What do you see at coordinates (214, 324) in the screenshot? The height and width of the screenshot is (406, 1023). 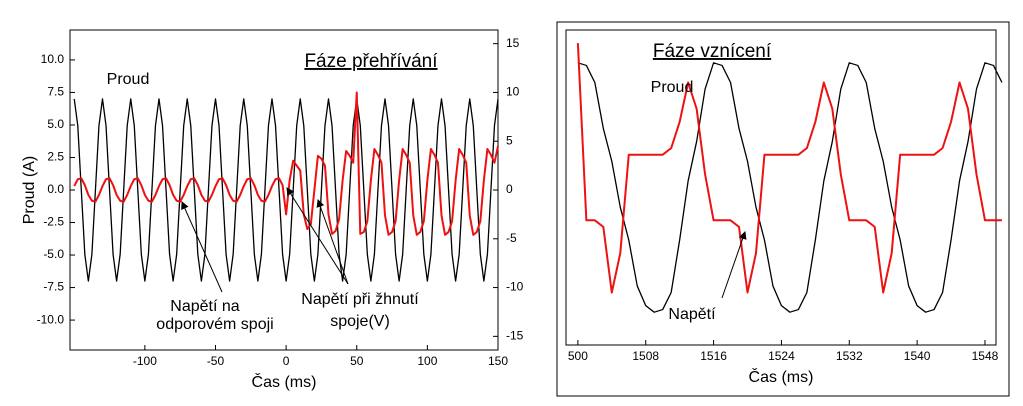 I see `annotation: odporovém spoji` at bounding box center [214, 324].